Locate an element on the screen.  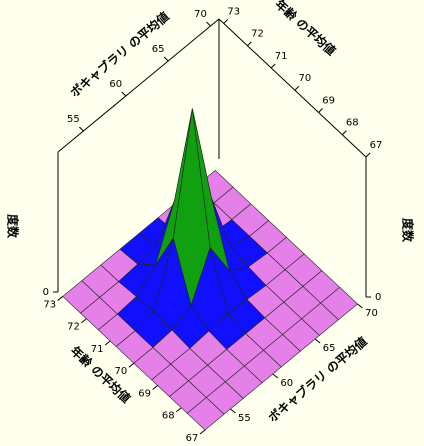
surface-cell is located at coordinates (205, 414).